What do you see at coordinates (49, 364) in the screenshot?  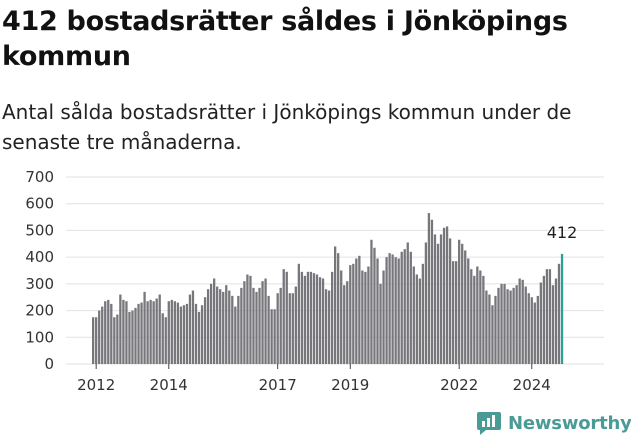 I see `y-tick-label: 0` at bounding box center [49, 364].